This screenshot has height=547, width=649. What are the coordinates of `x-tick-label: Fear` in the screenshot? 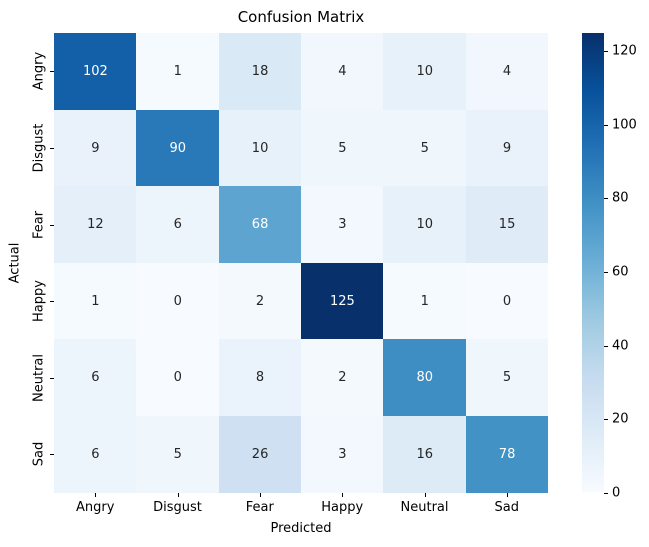 It's located at (259, 507).